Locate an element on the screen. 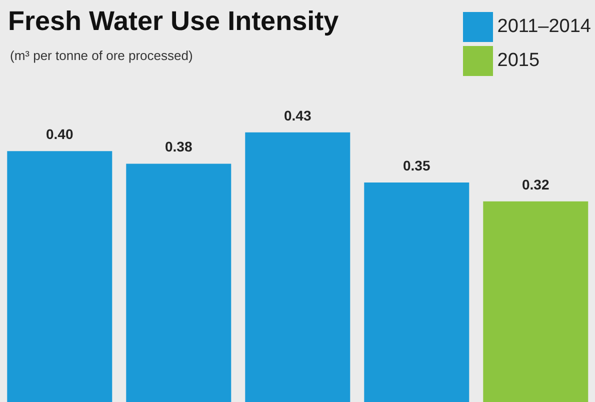  data-label: 0.43 is located at coordinates (298, 115).